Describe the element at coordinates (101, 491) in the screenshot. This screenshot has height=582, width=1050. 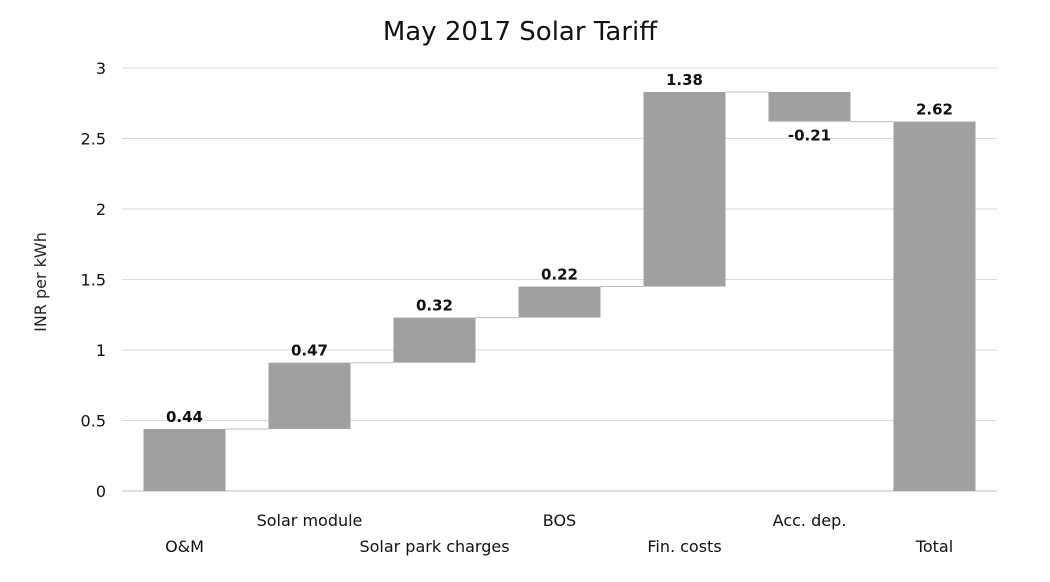
I see `y-tick-label: 0` at that location.